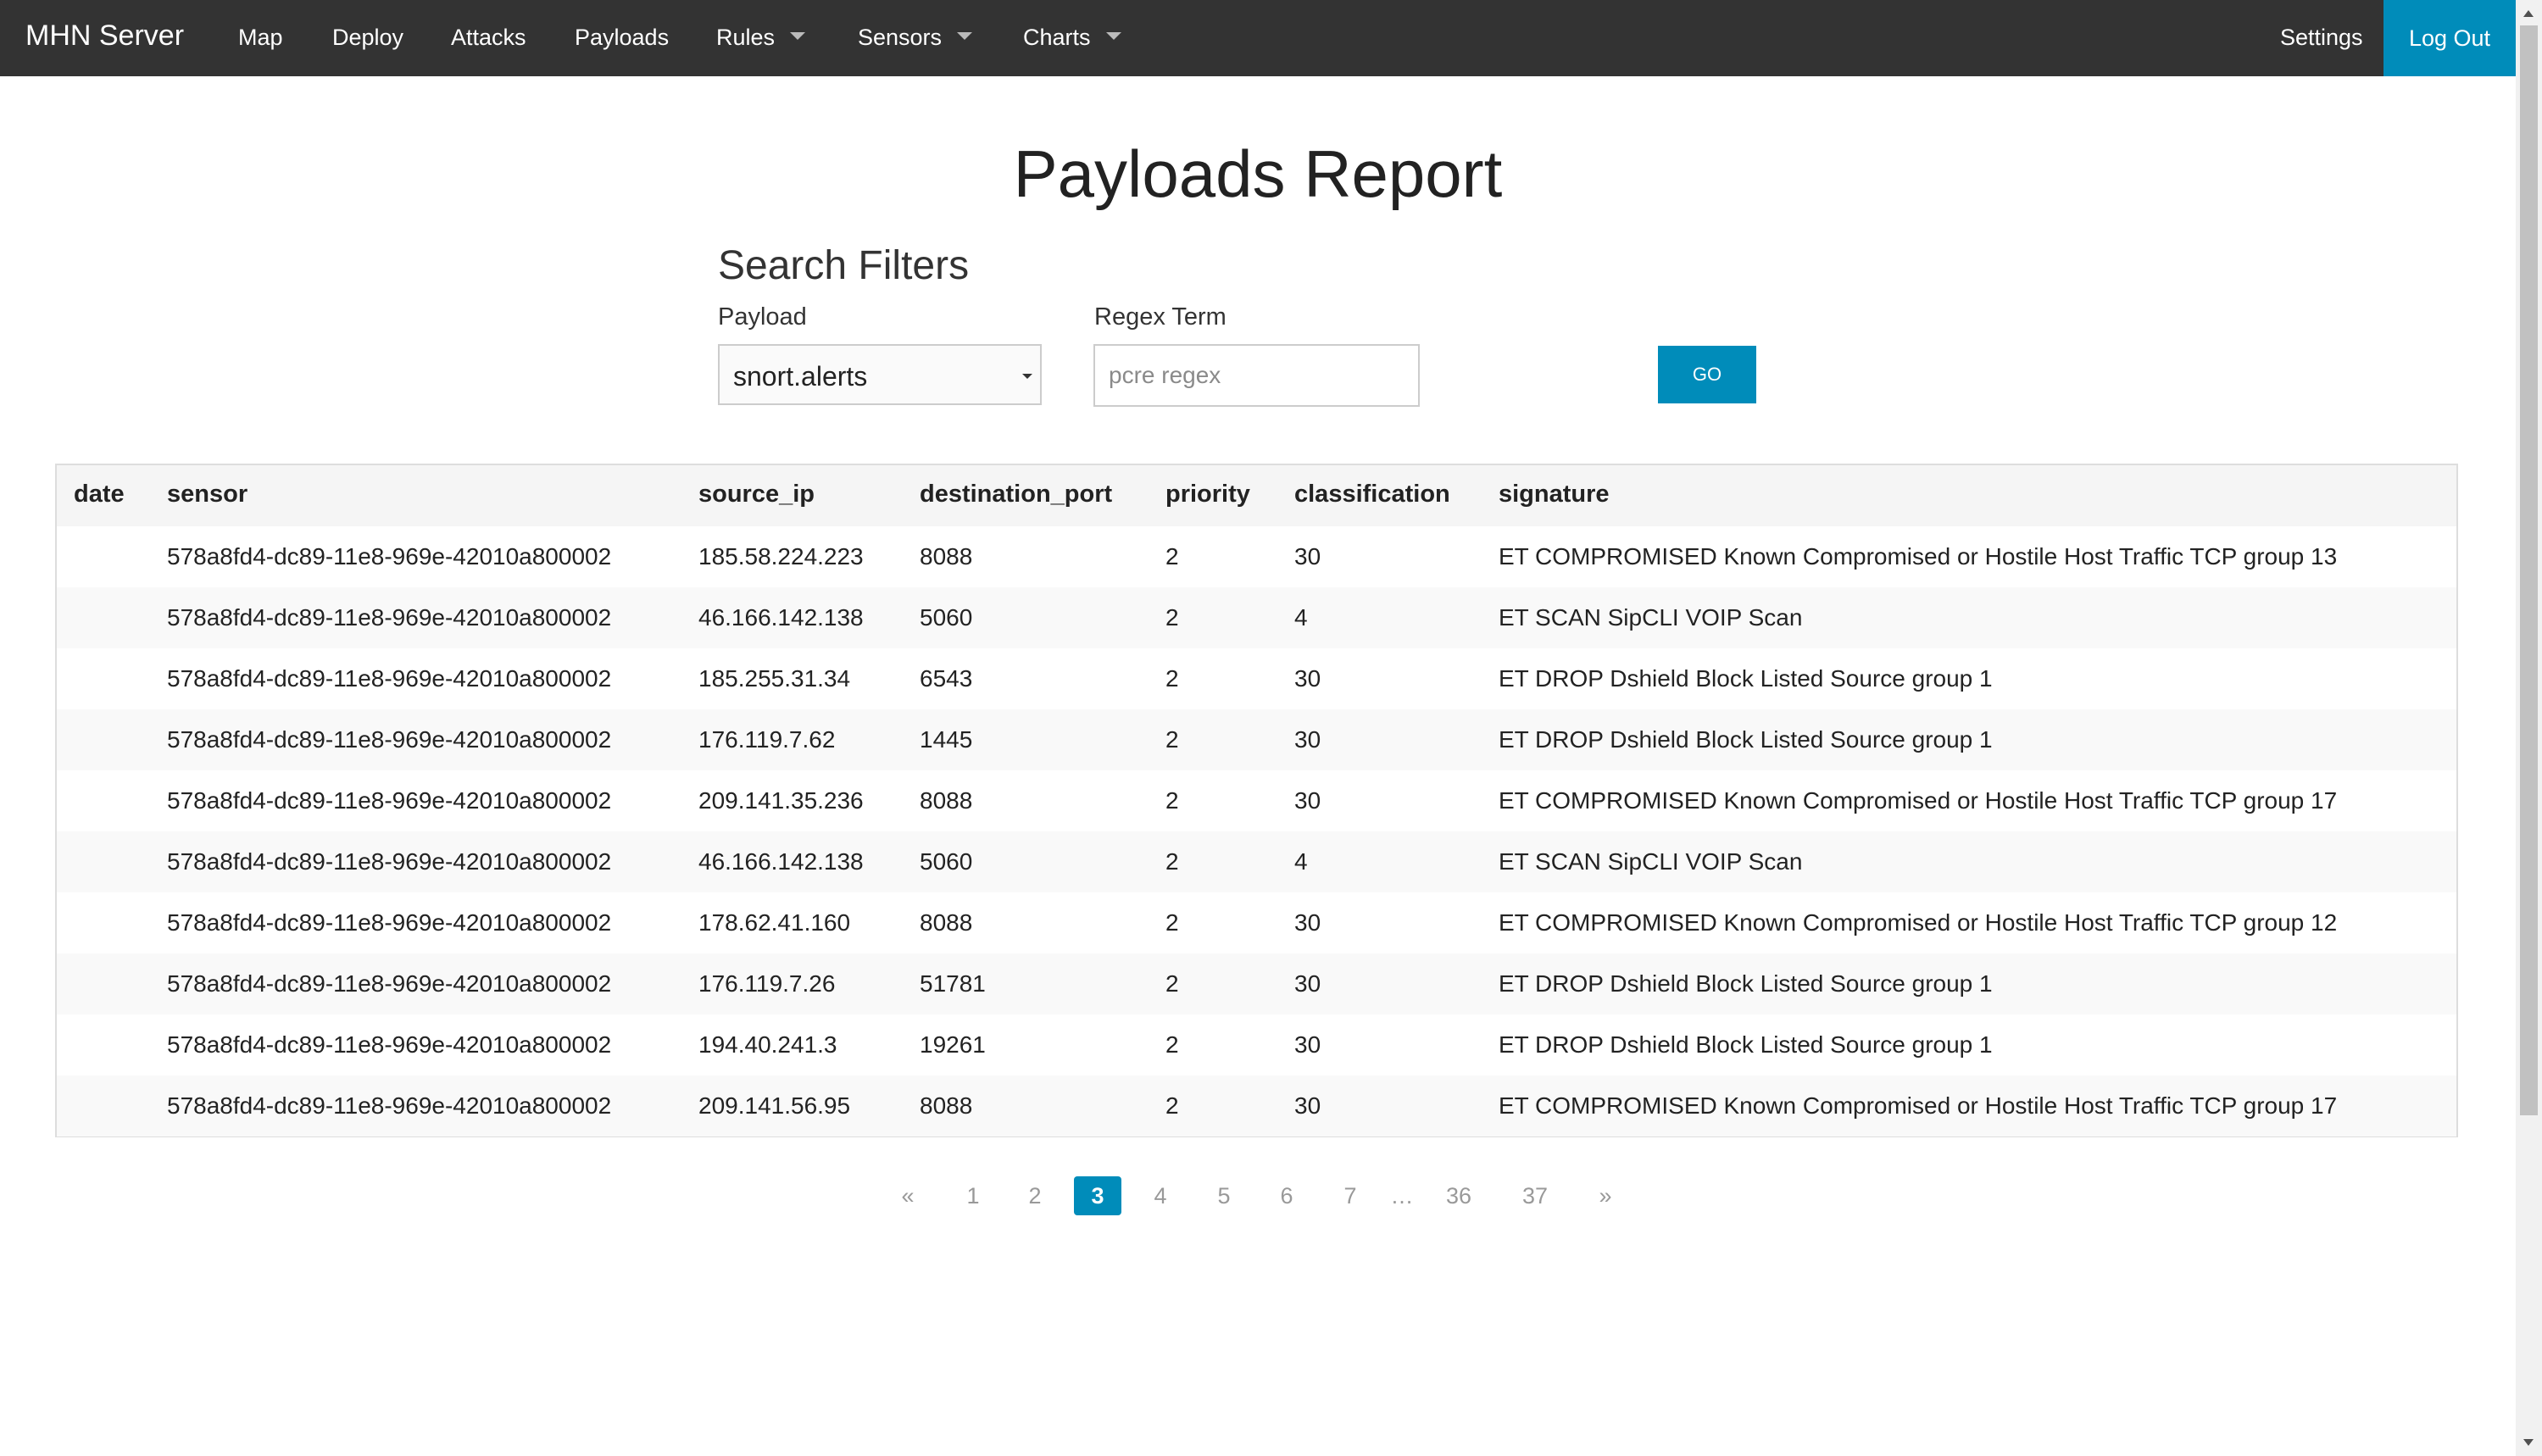 This screenshot has width=2542, height=1456. What do you see at coordinates (1256, 376) in the screenshot?
I see `regex-term-input` at bounding box center [1256, 376].